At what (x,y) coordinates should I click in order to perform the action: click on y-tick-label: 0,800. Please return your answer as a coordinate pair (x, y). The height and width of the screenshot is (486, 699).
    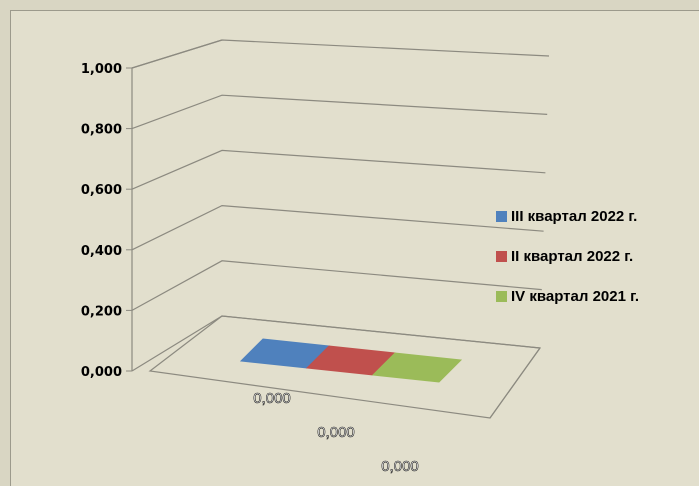
    Looking at the image, I should click on (101, 130).